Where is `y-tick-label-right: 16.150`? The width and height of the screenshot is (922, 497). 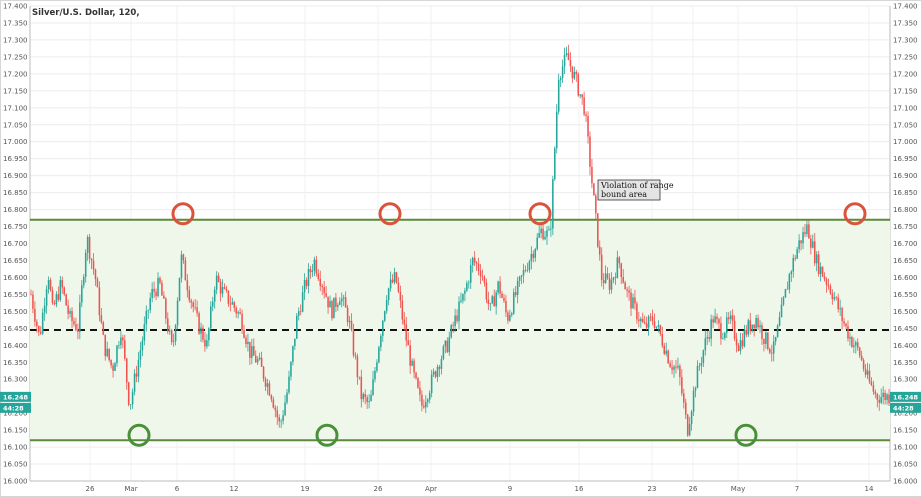
y-tick-label-right: 16.150 is located at coordinates (905, 431).